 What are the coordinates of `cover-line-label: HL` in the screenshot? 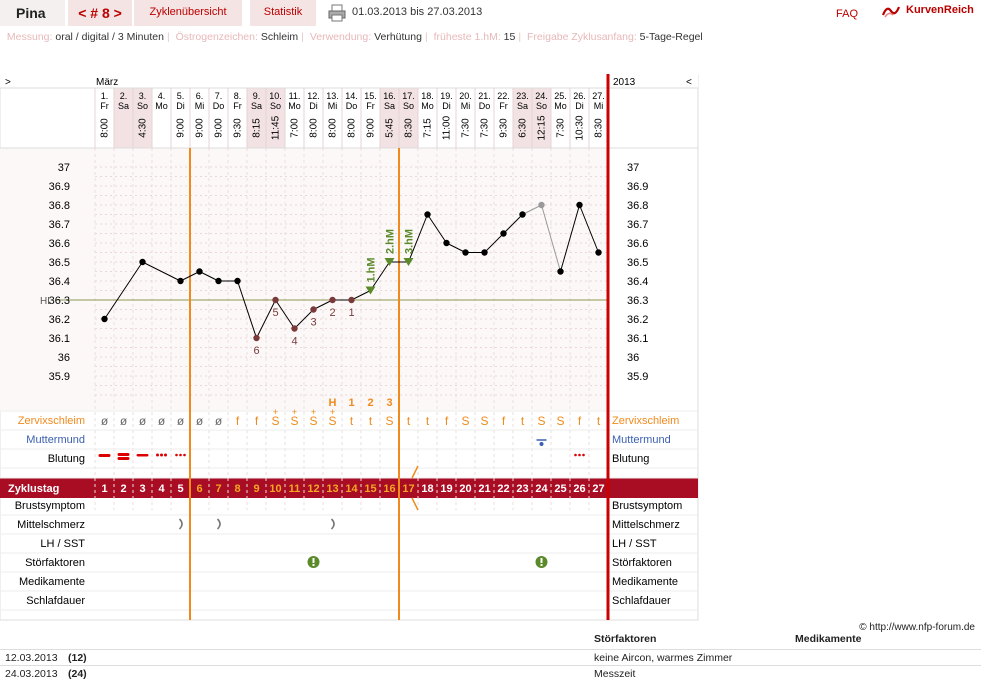 It's located at (46, 301).